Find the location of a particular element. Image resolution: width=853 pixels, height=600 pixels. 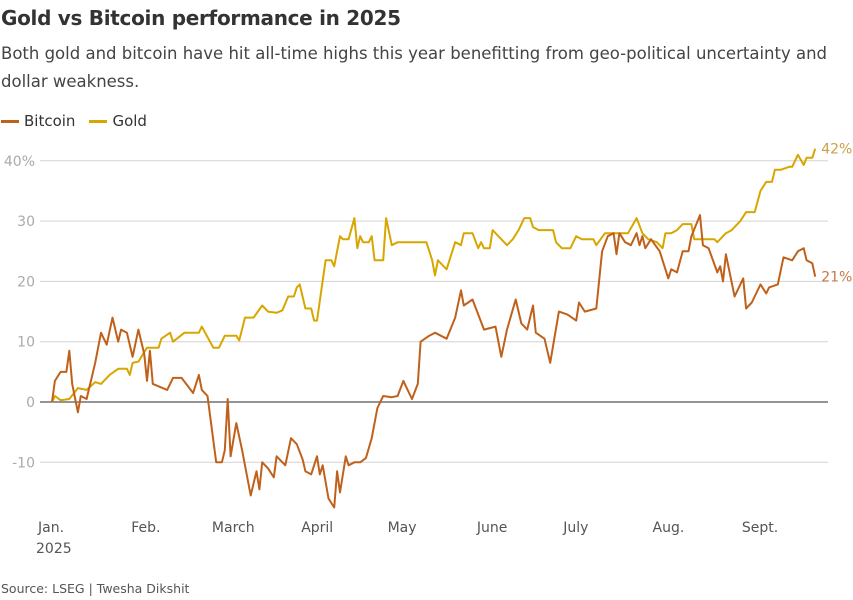

y-tick-label: 30 is located at coordinates (26, 222).